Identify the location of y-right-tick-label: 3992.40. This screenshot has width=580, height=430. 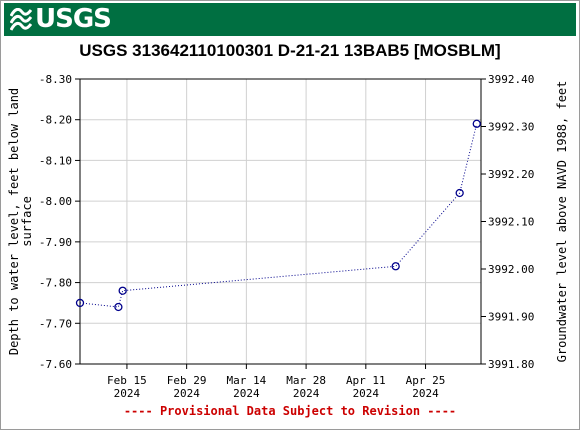
(511, 79).